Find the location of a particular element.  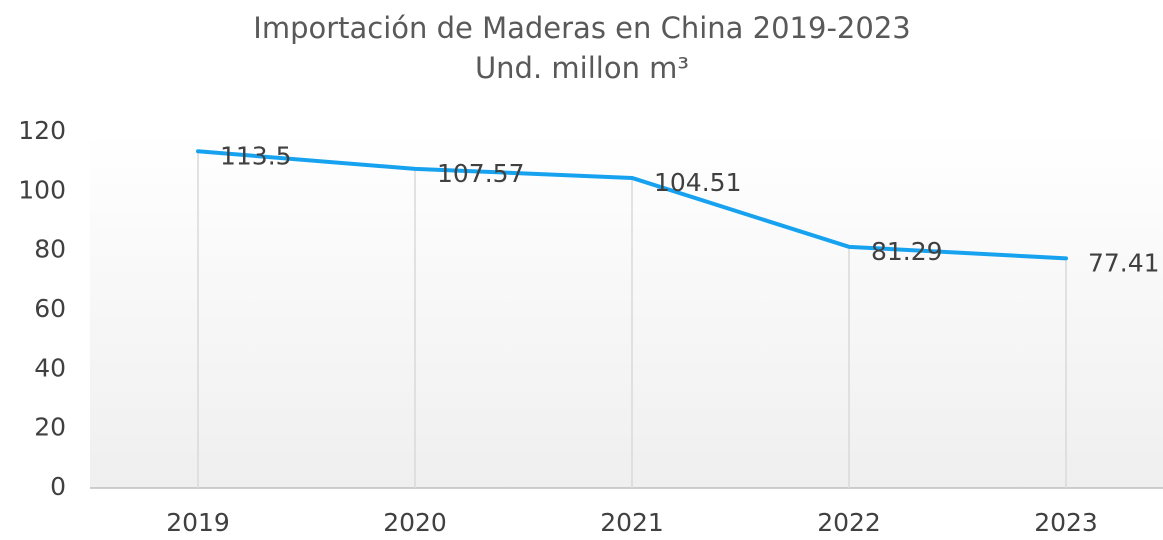

x-tick-label: 2021 is located at coordinates (632, 522).